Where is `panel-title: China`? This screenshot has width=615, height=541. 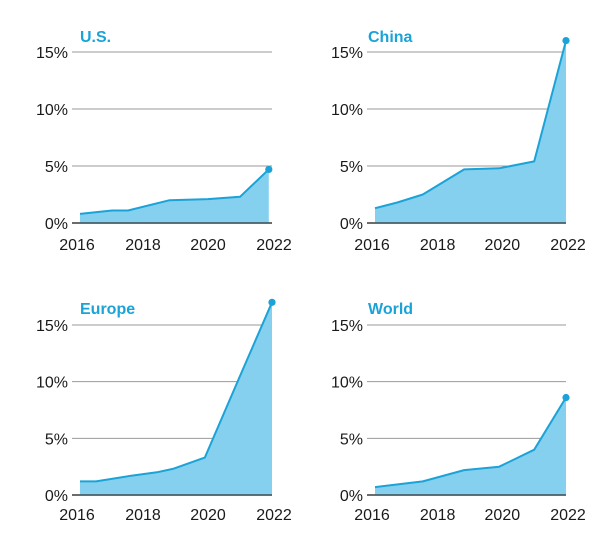
panel-title: China is located at coordinates (390, 37).